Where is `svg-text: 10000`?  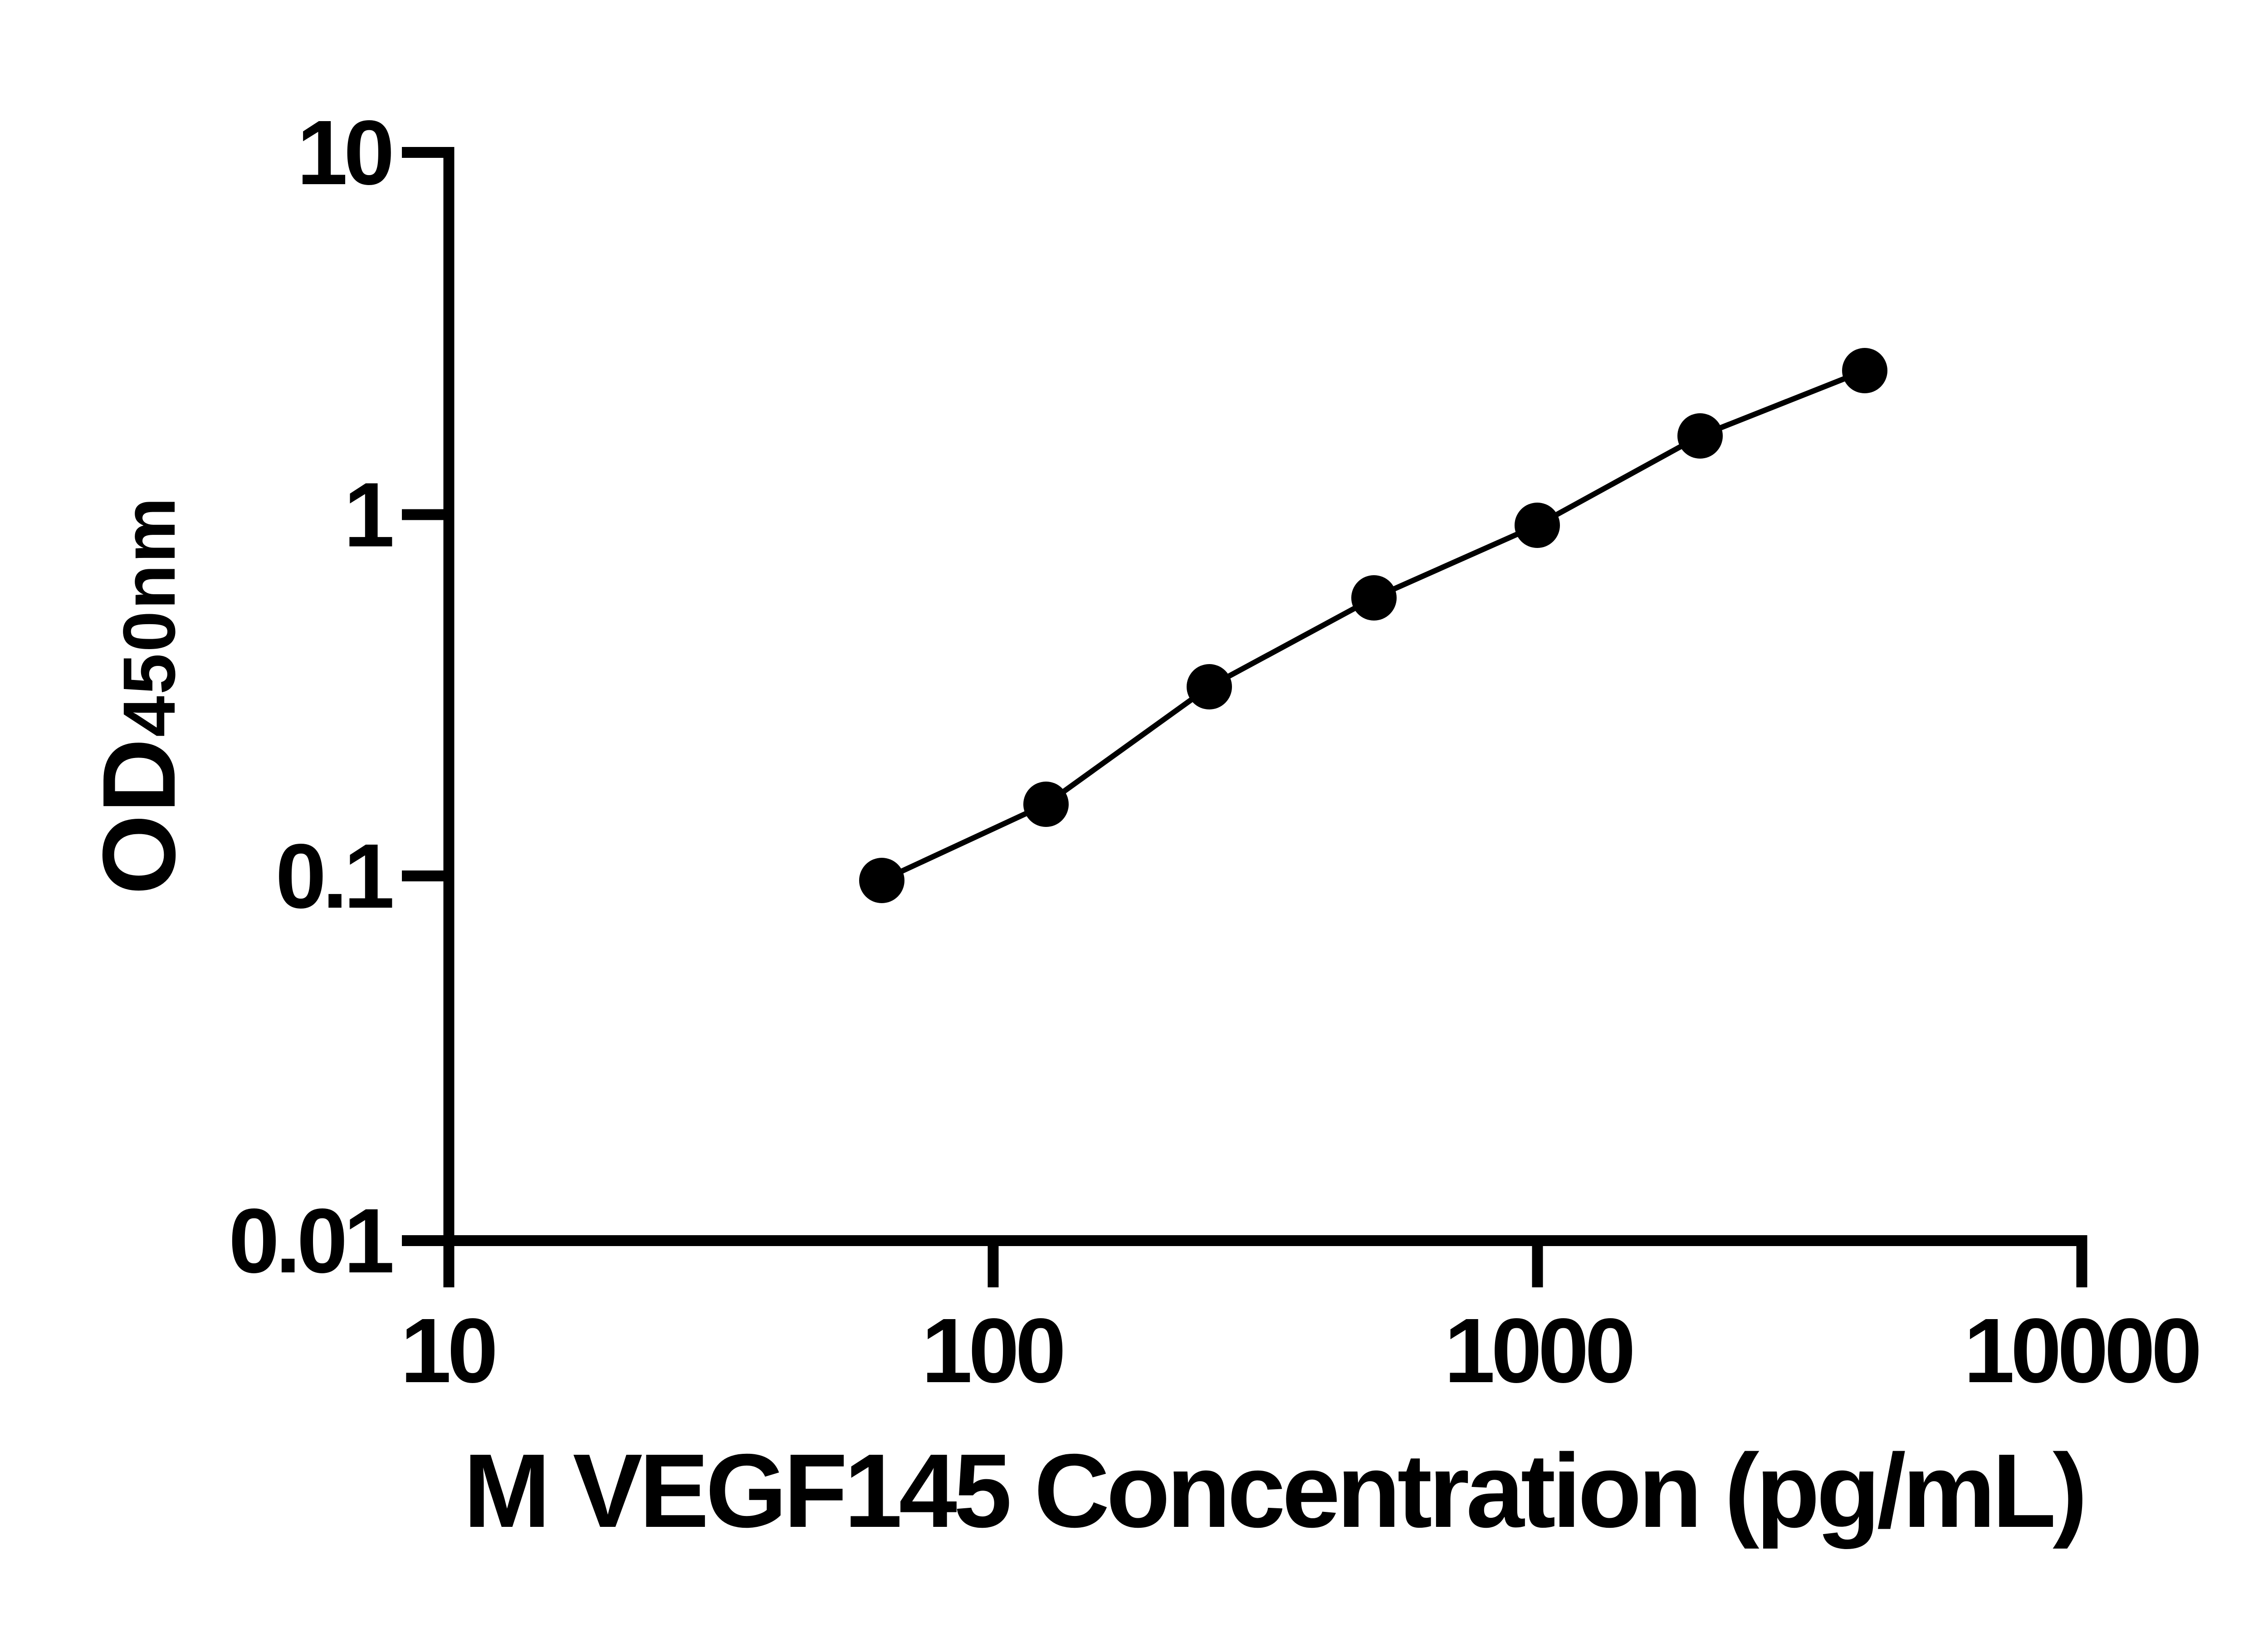 svg-text: 10000 is located at coordinates (2081, 1350).